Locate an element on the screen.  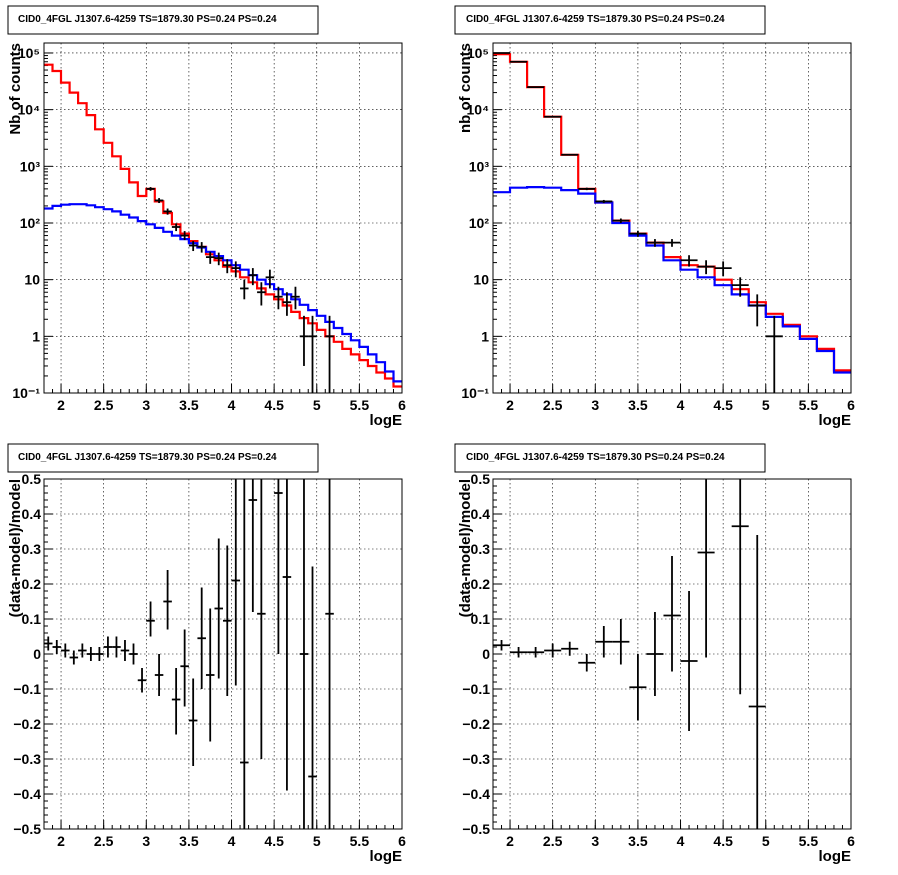
y-tick-label: 0.4 is located at coordinates (32, 514).